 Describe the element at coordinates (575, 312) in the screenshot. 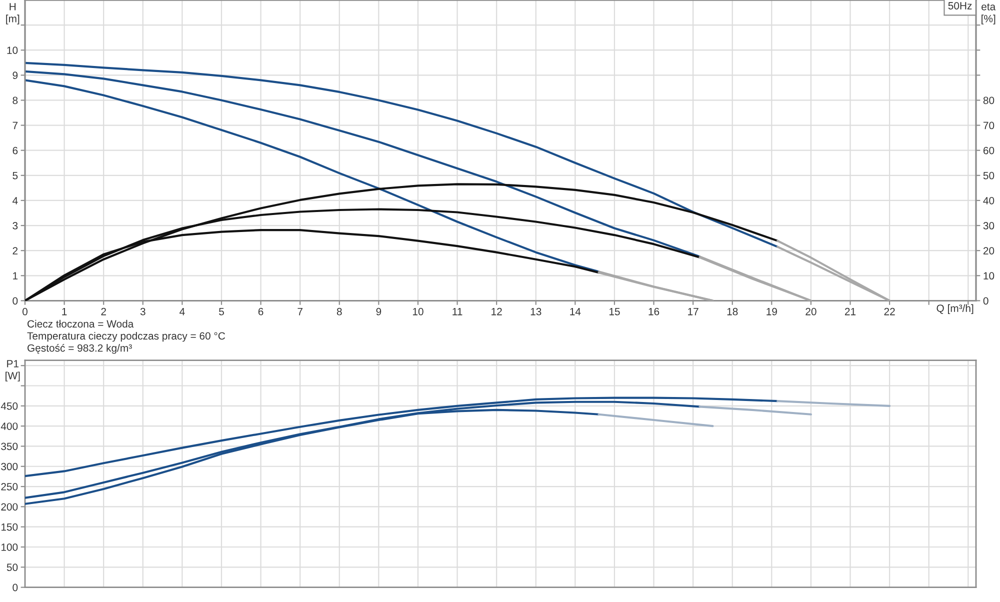

I see `x-tick-label: 14` at that location.